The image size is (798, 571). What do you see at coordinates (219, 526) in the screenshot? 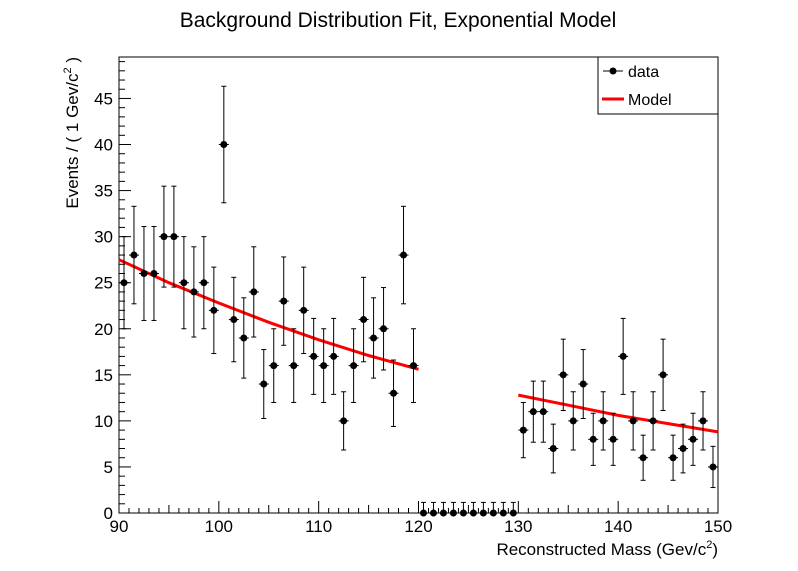
I see `x-tick-label: 100` at bounding box center [219, 526].